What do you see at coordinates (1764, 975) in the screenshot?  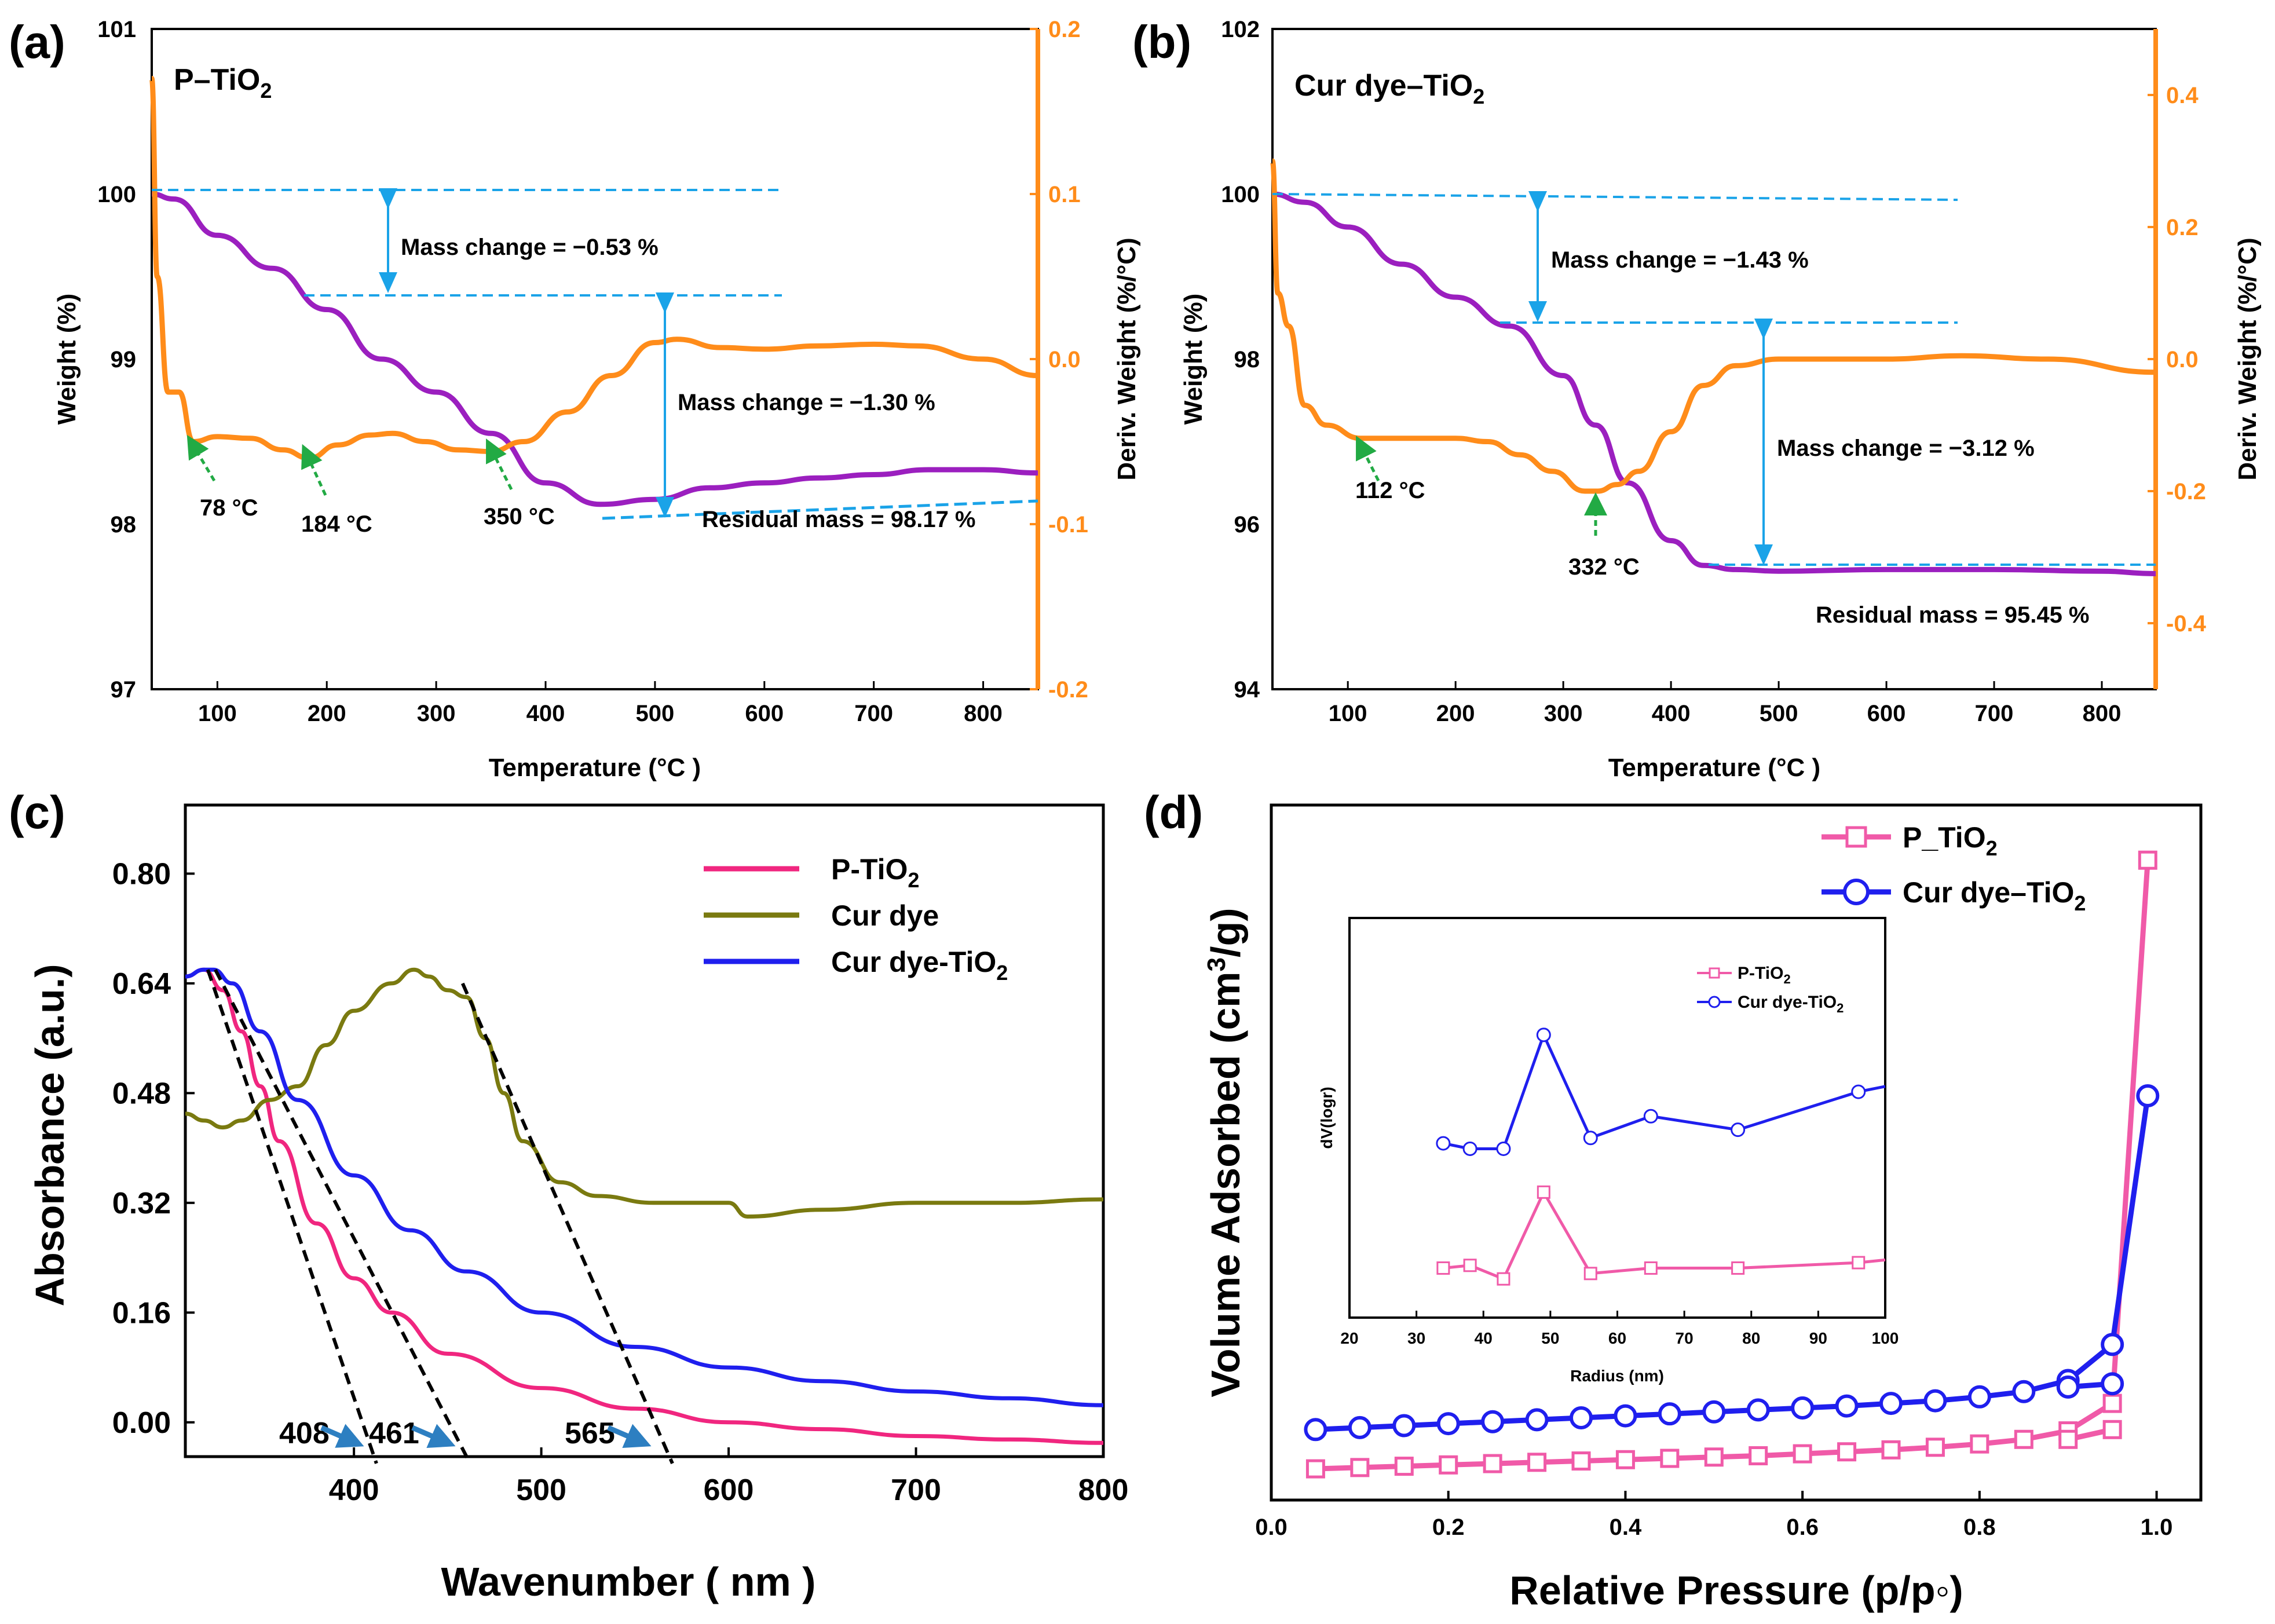 I see `panel-d-inset-legend-label-0: P-TiO2` at bounding box center [1764, 975].